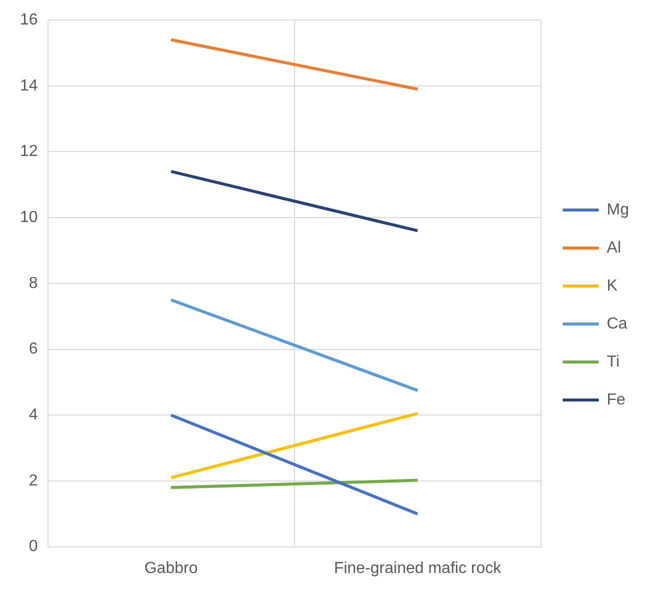 The image size is (649, 610). I want to click on y-tick-label: 10, so click(29, 217).